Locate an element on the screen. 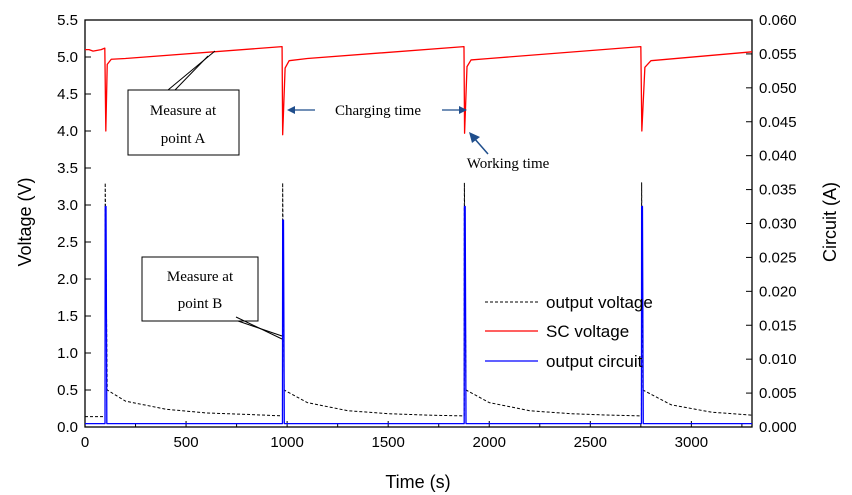 The width and height of the screenshot is (852, 495). charging-arrow-left-head is located at coordinates (291, 110).